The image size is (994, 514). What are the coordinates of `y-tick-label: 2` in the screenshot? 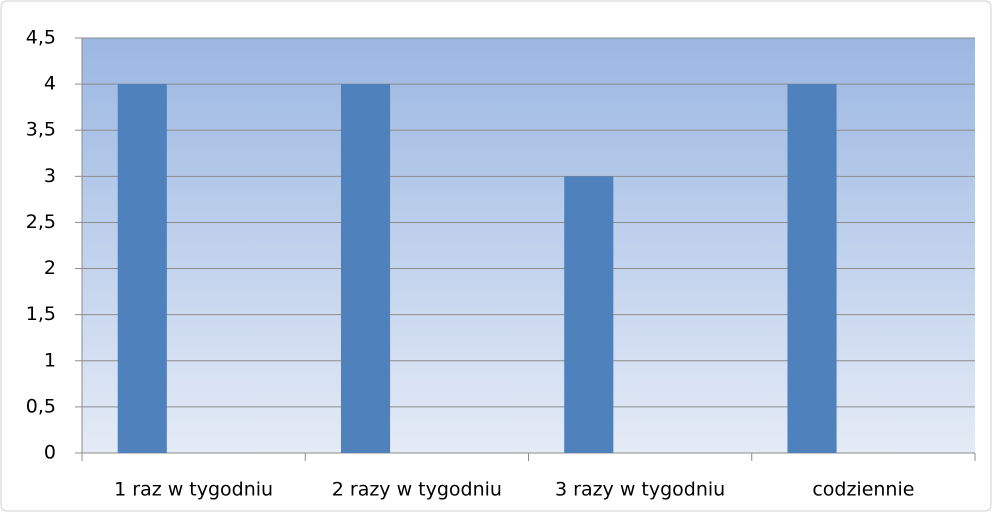 It's located at (50, 268).